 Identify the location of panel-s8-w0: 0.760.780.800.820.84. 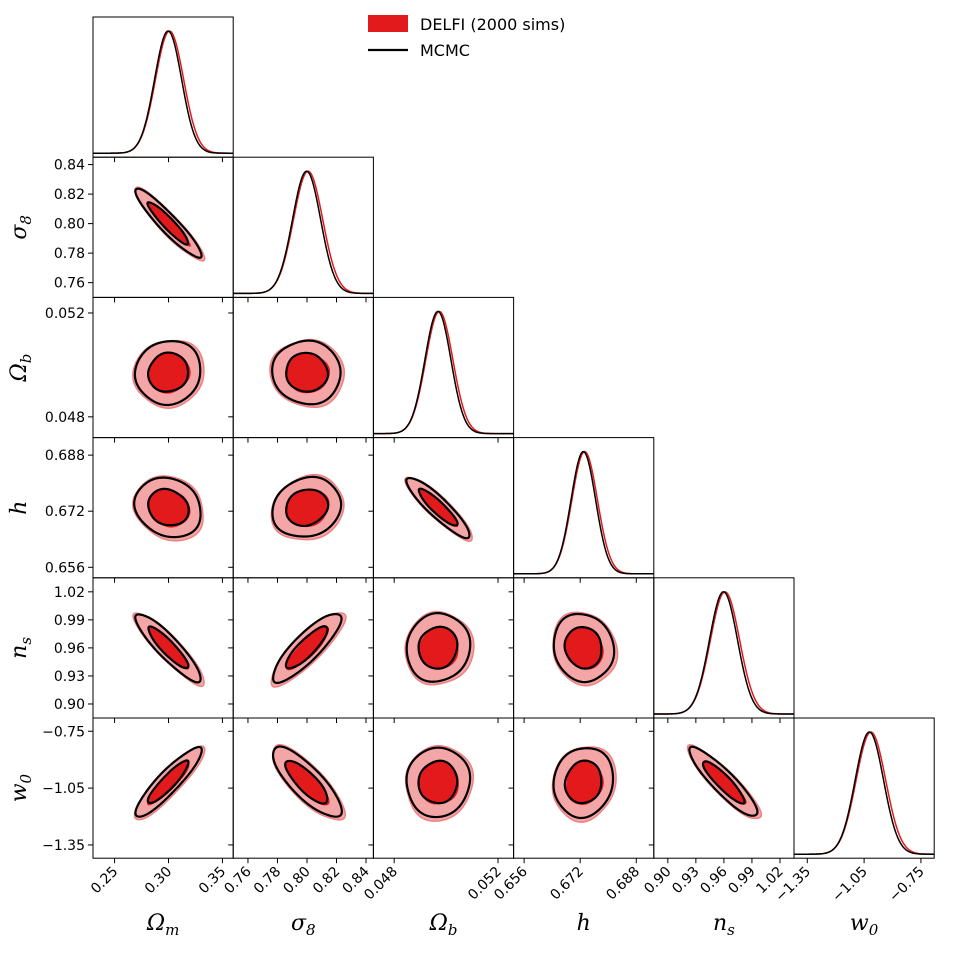
(297, 807).